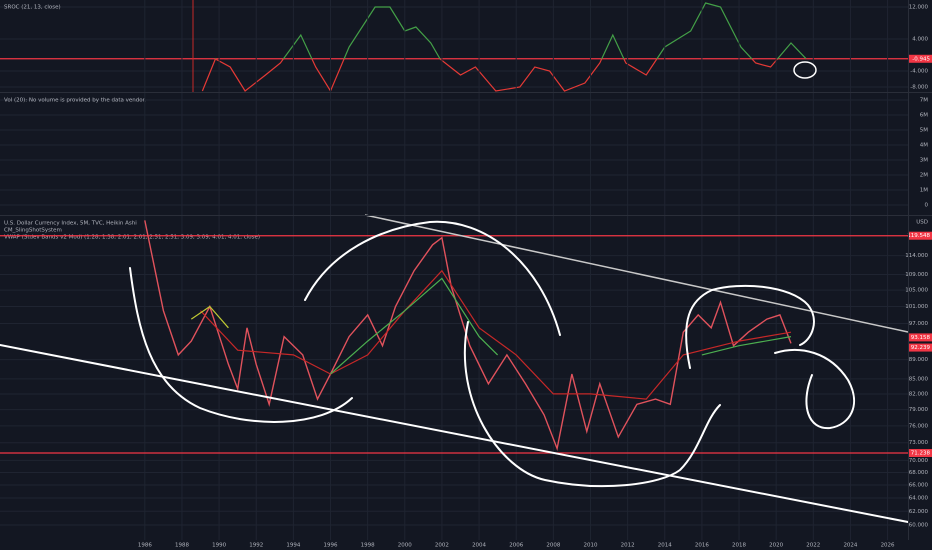  Describe the element at coordinates (916, 275) in the screenshot. I see `y-tick-label: 109.000` at that location.